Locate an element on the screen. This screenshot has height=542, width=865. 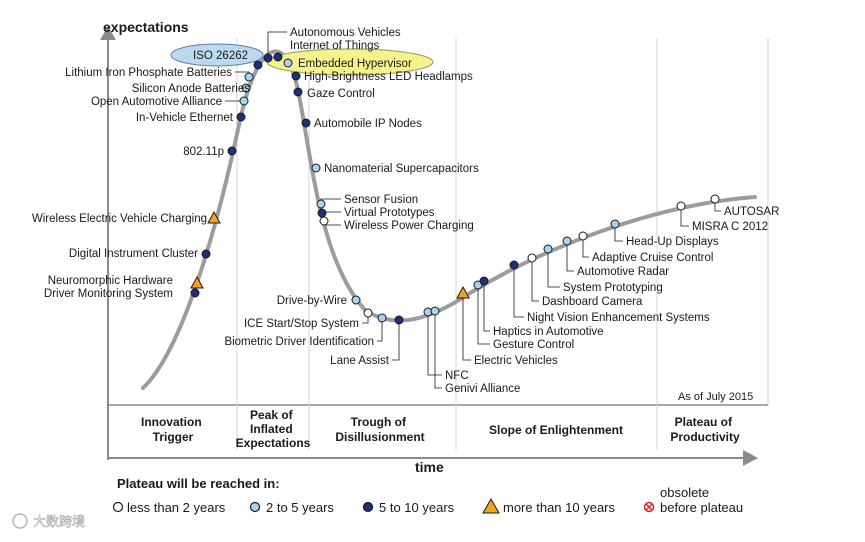
legend-marker-2to5 is located at coordinates (255, 507).